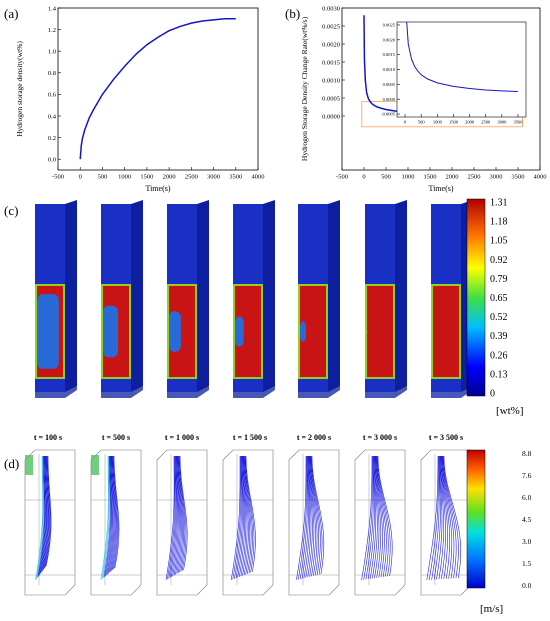 This screenshot has width=550, height=621. Describe the element at coordinates (499, 336) in the screenshot. I see `colorbar-c-tick-label: 0.39` at that location.